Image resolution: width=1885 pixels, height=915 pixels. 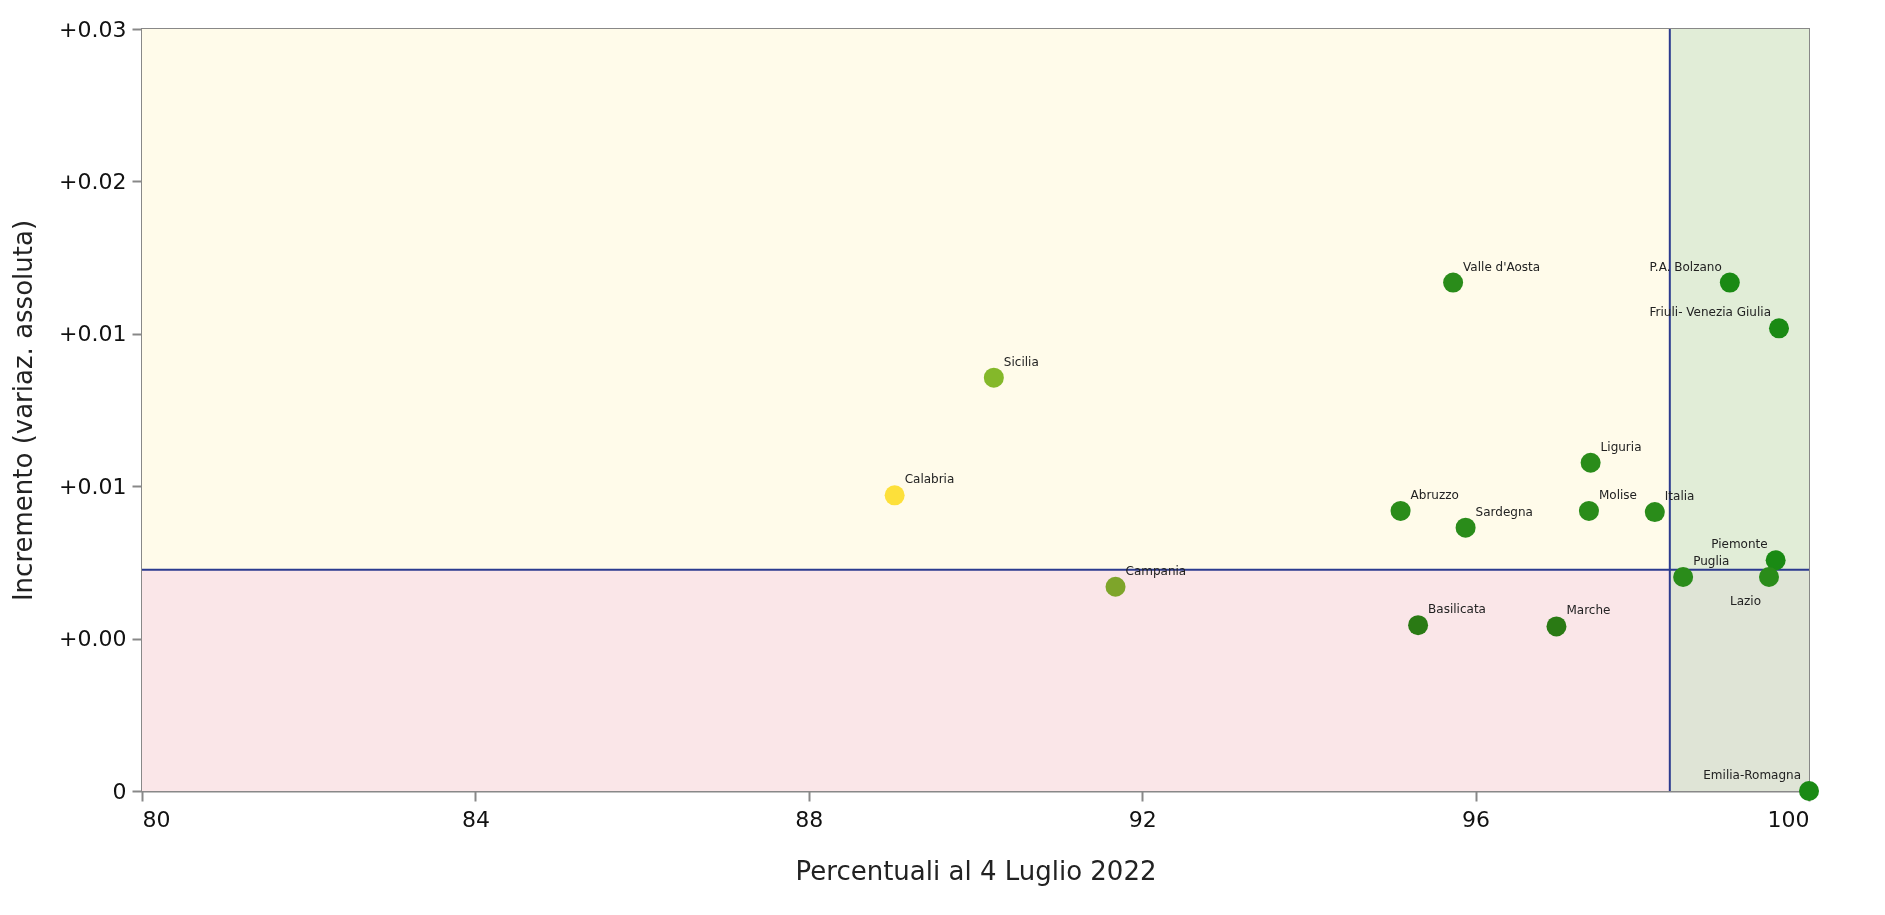 What do you see at coordinates (1434, 494) in the screenshot?
I see `series-label: Abruzzo` at bounding box center [1434, 494].